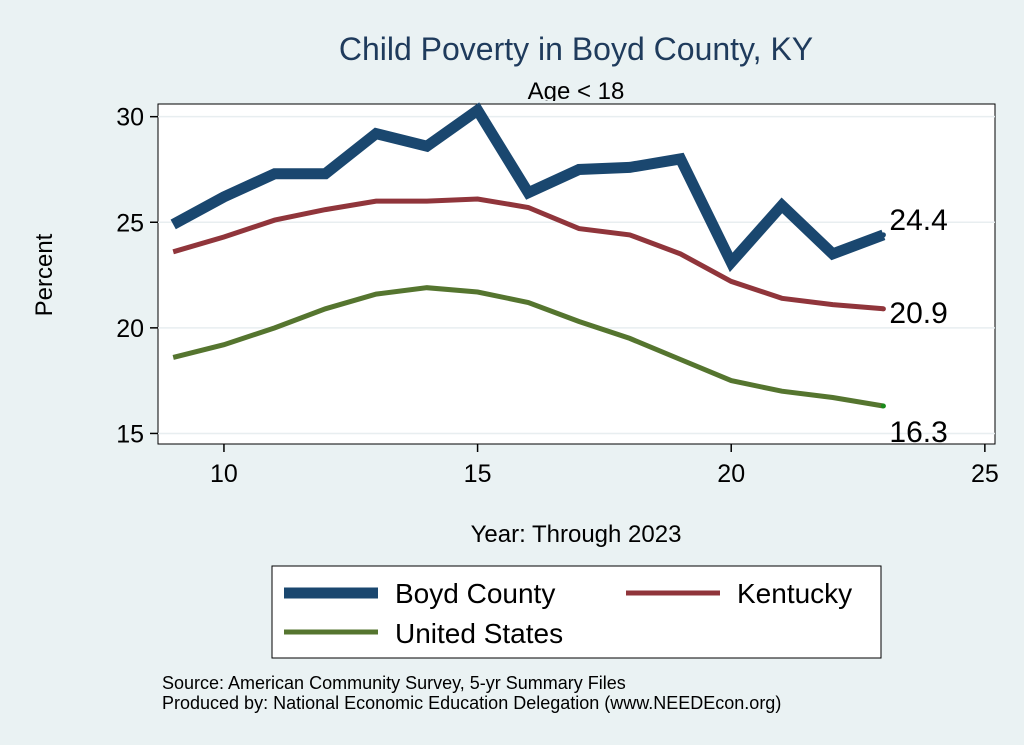 The height and width of the screenshot is (745, 1024). I want to click on series-end-point-boyd-county, so click(883, 235).